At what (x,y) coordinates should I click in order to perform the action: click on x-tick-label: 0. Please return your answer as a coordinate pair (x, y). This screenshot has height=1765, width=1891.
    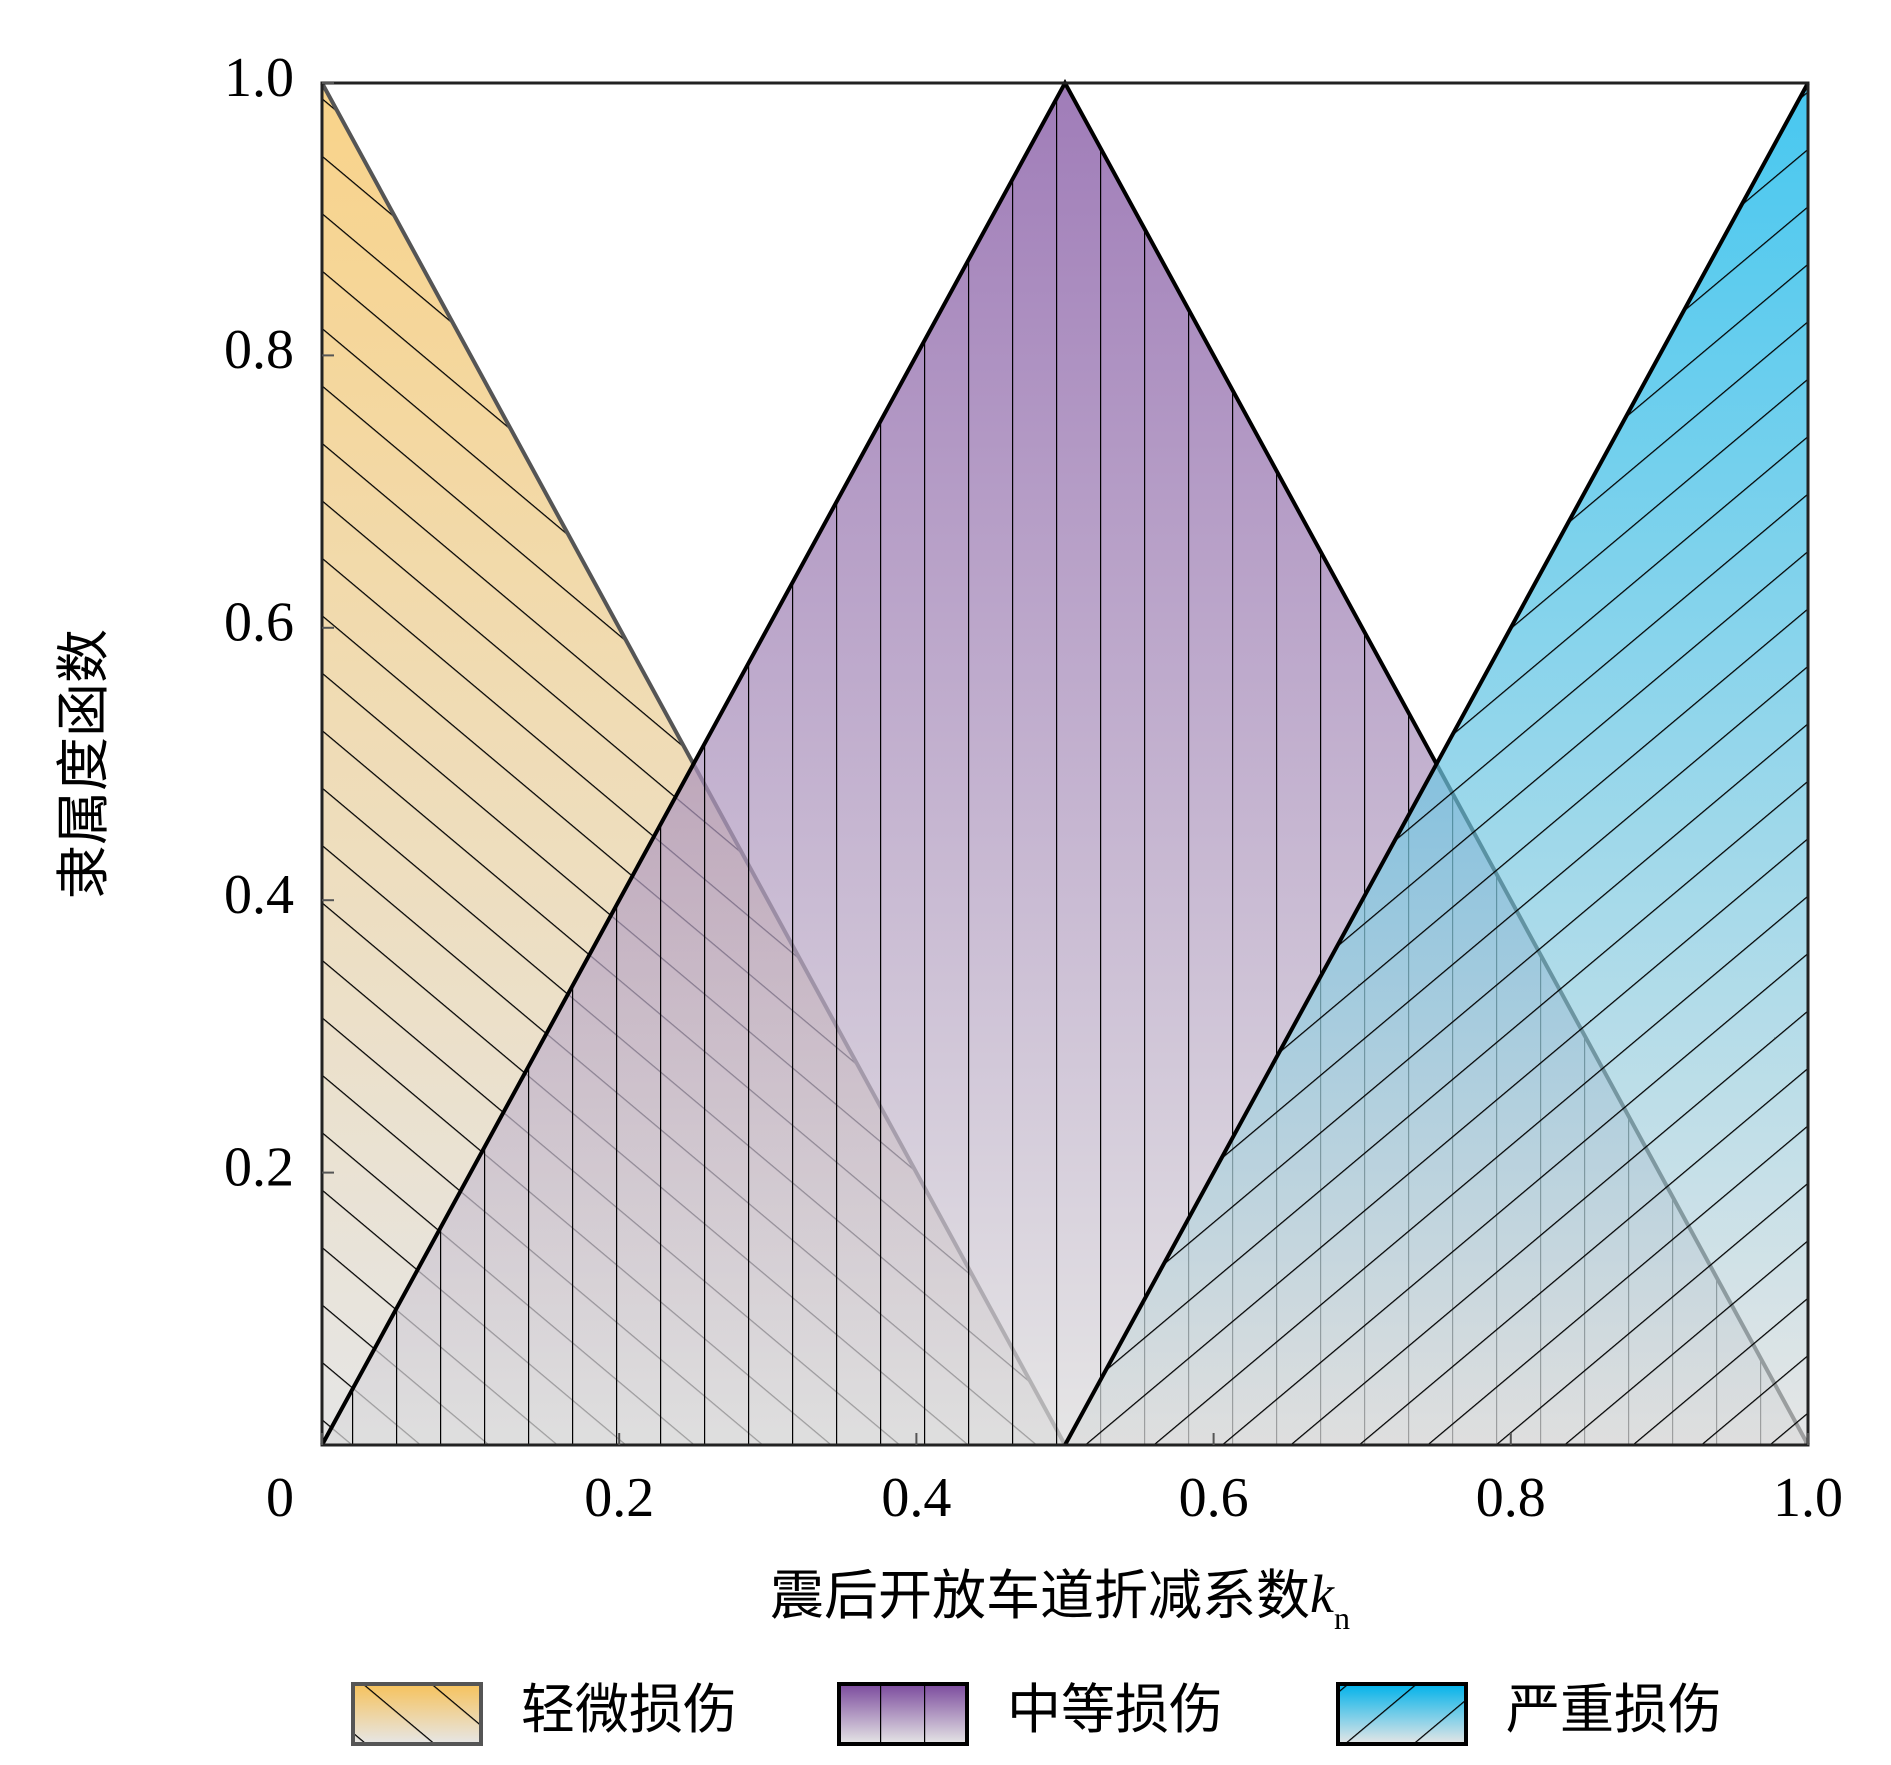
    Looking at the image, I should click on (280, 1498).